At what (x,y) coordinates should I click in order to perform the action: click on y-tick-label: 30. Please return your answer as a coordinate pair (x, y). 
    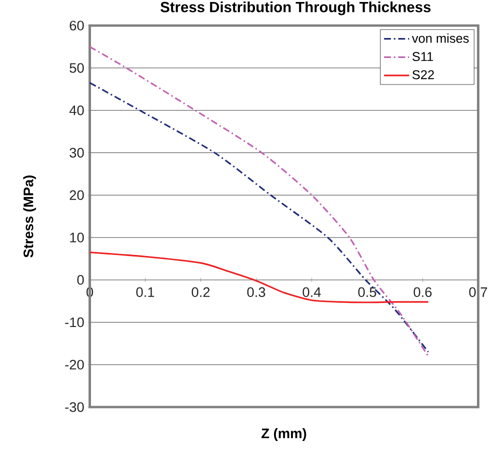
    Looking at the image, I should click on (77, 153).